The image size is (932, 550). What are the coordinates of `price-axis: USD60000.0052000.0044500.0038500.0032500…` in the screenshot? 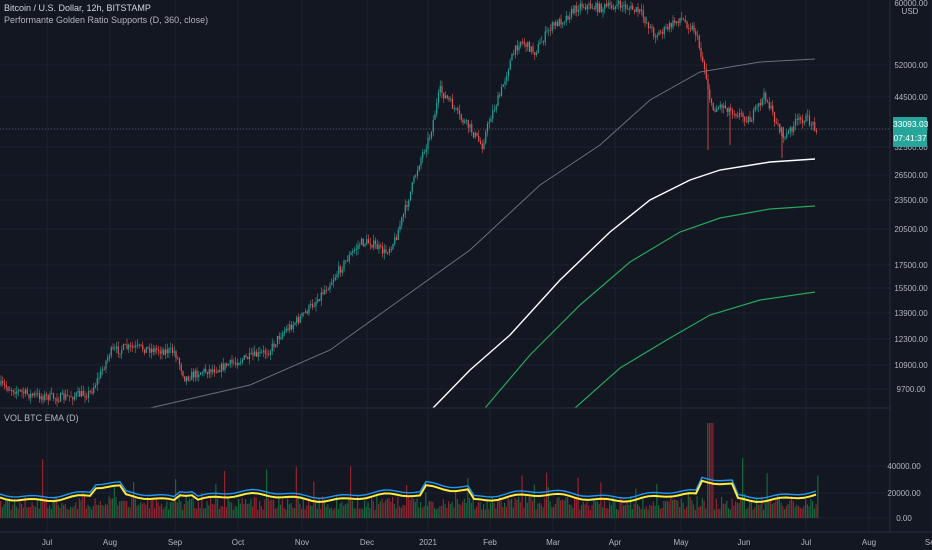 It's located at (911, 197).